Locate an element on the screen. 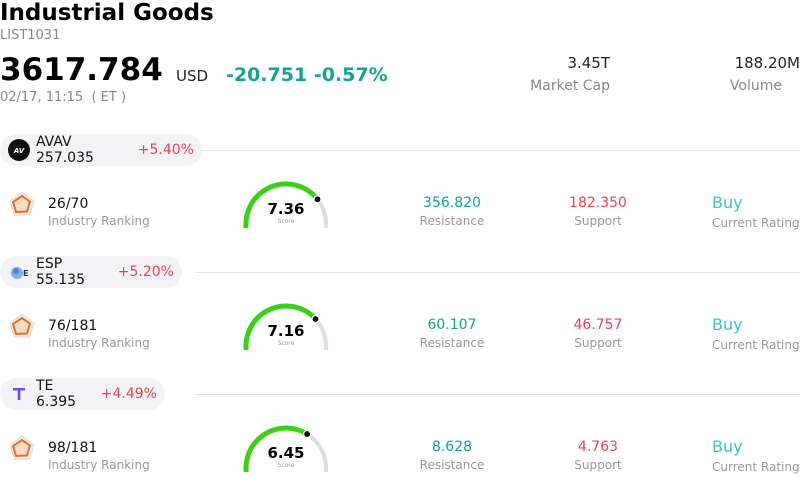 This screenshot has width=800, height=488. stock-price: 6.395 is located at coordinates (56, 402).